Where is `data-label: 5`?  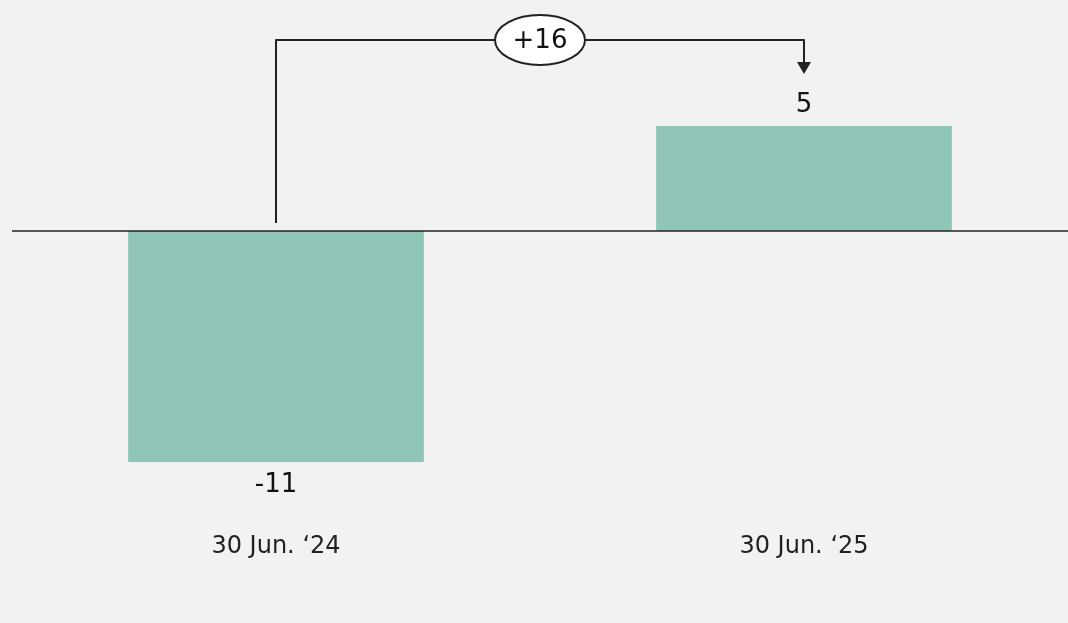 data-label: 5 is located at coordinates (804, 102).